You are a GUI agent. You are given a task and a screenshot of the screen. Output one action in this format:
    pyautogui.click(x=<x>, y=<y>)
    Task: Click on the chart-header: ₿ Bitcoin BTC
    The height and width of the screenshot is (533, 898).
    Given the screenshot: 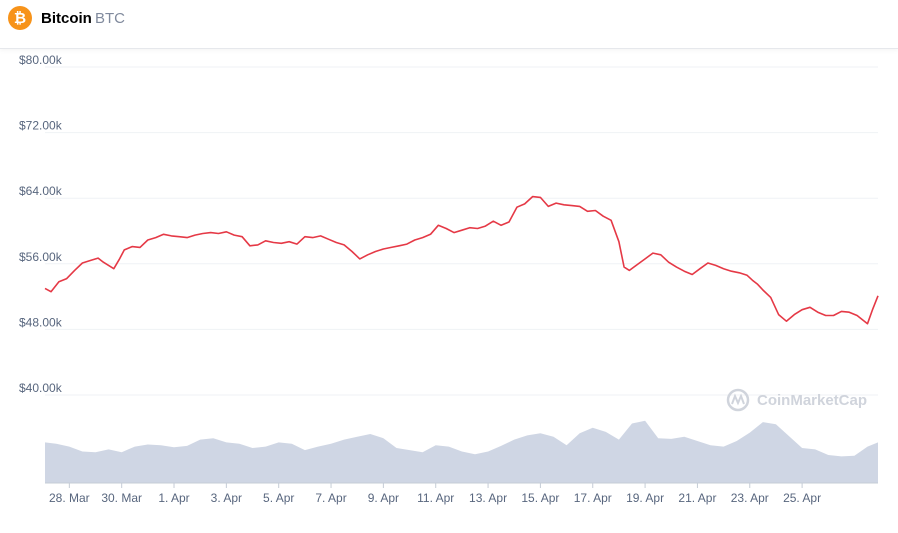 What is the action you would take?
    pyautogui.click(x=449, y=24)
    